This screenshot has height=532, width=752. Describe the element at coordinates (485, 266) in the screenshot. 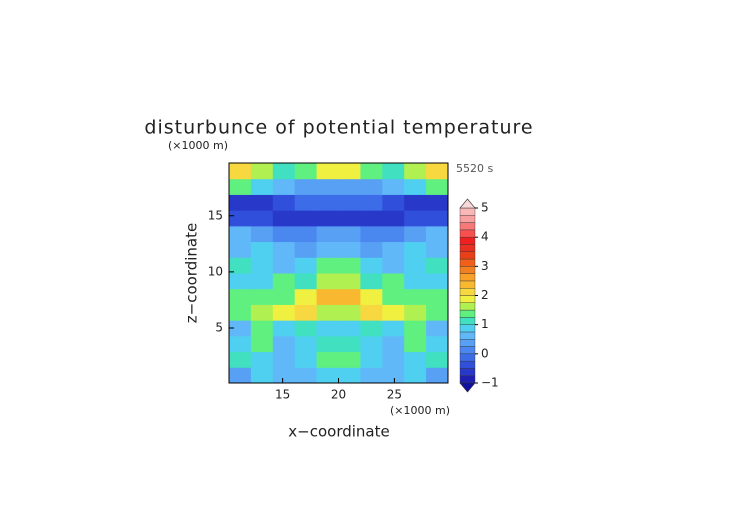

I see `colorbar-tick-label: 3` at that location.